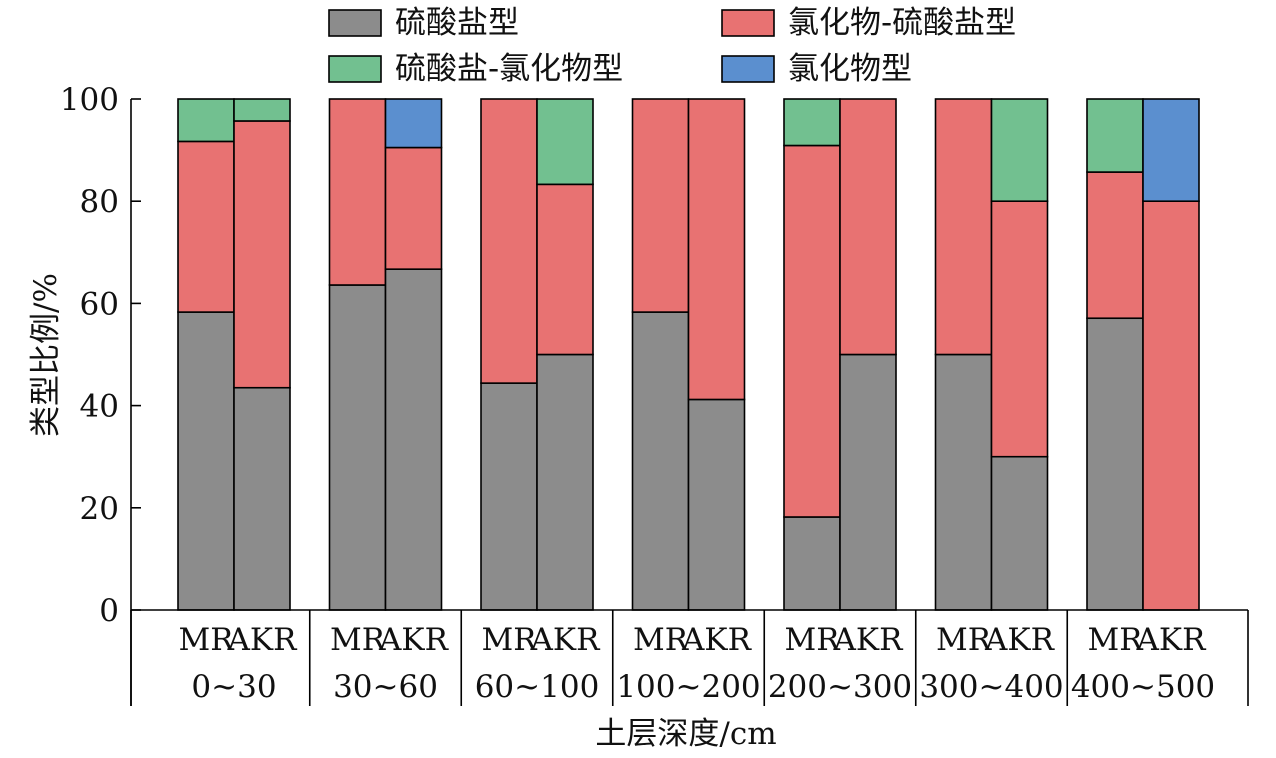  I want to click on x-group-label: 200~300, so click(840, 687).